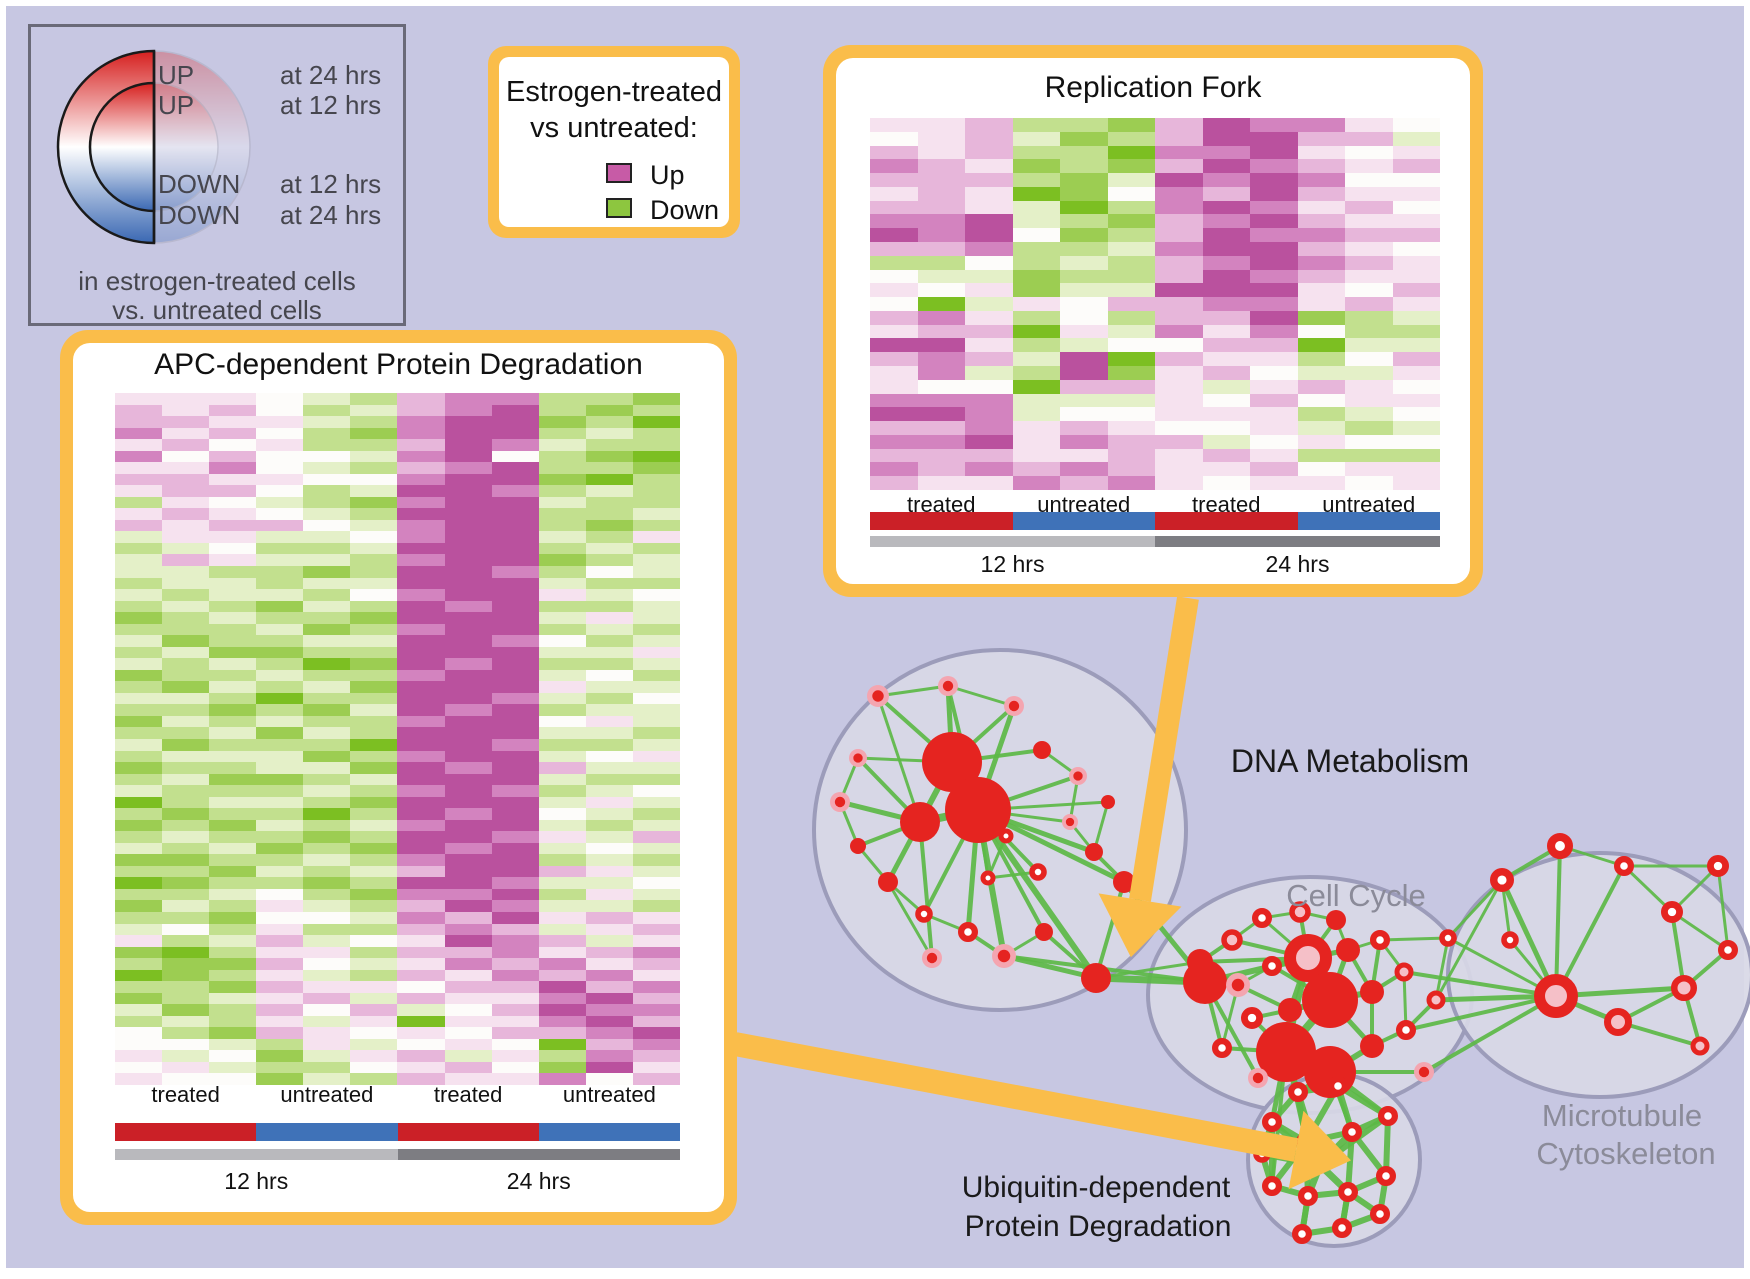 This screenshot has height=1279, width=1750. I want to click on annotation-arrow-shaft, so click(1164, 749).